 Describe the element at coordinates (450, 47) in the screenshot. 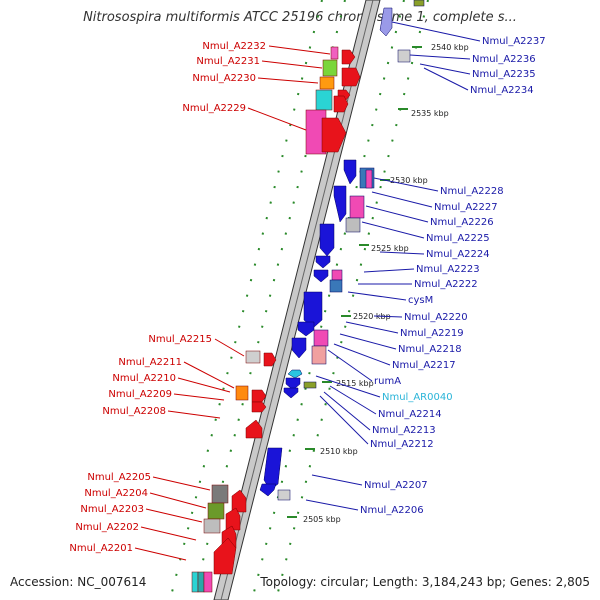

I see `scale-label: 2540 kbp` at that location.